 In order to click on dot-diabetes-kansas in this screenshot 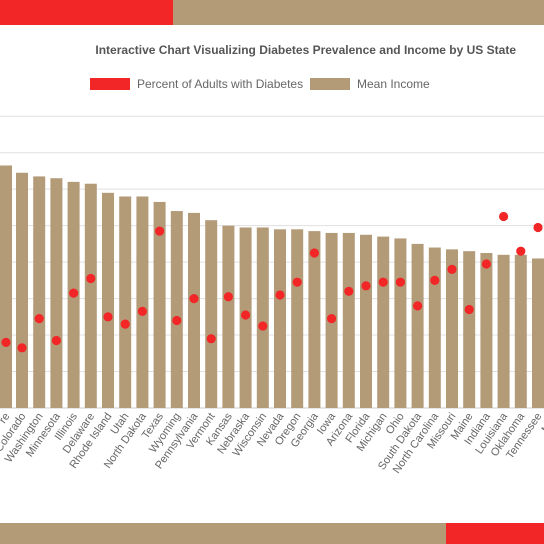, I will do `click(228, 297)`.